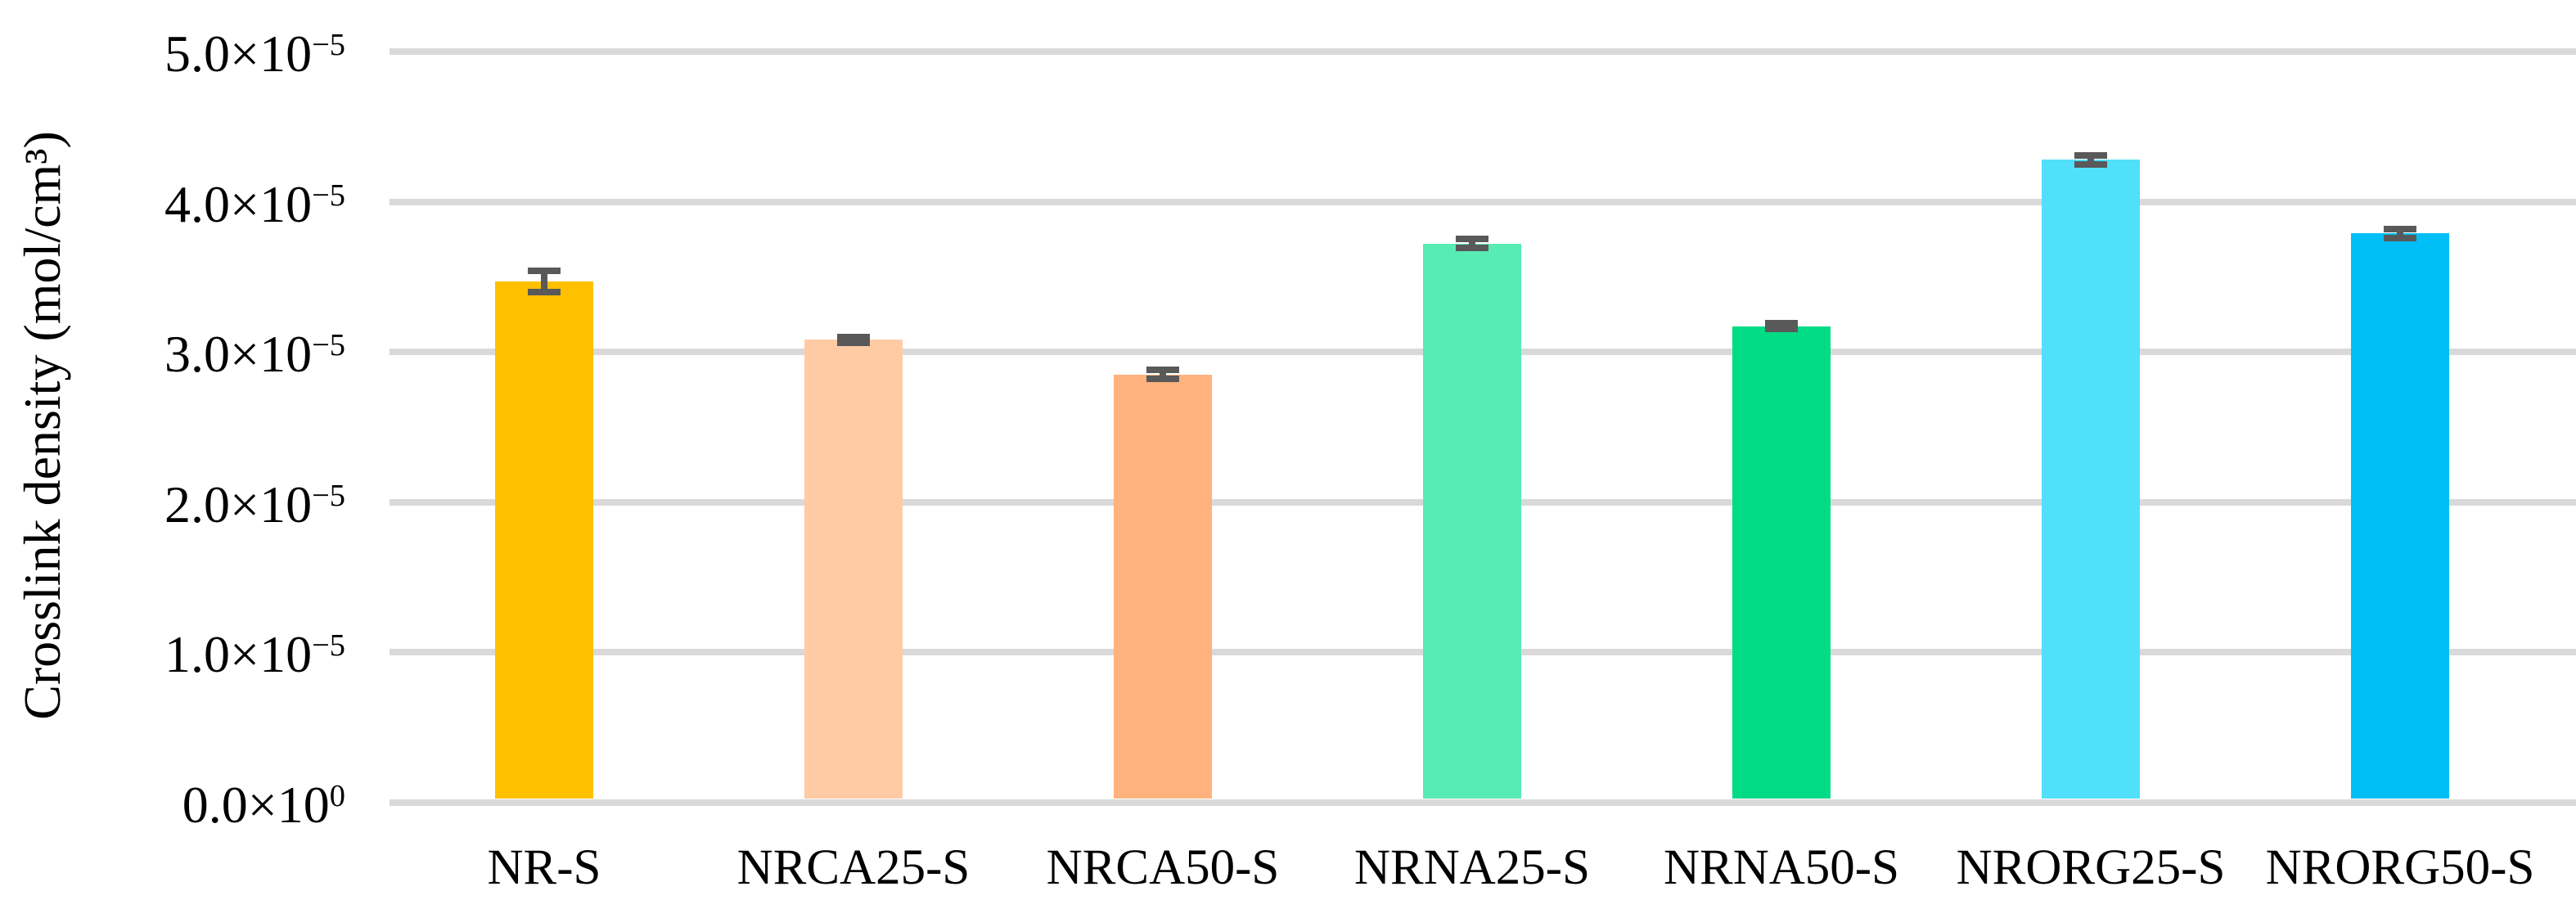 This screenshot has width=2576, height=909. I want to click on bar-nrna25-s, so click(1472, 521).